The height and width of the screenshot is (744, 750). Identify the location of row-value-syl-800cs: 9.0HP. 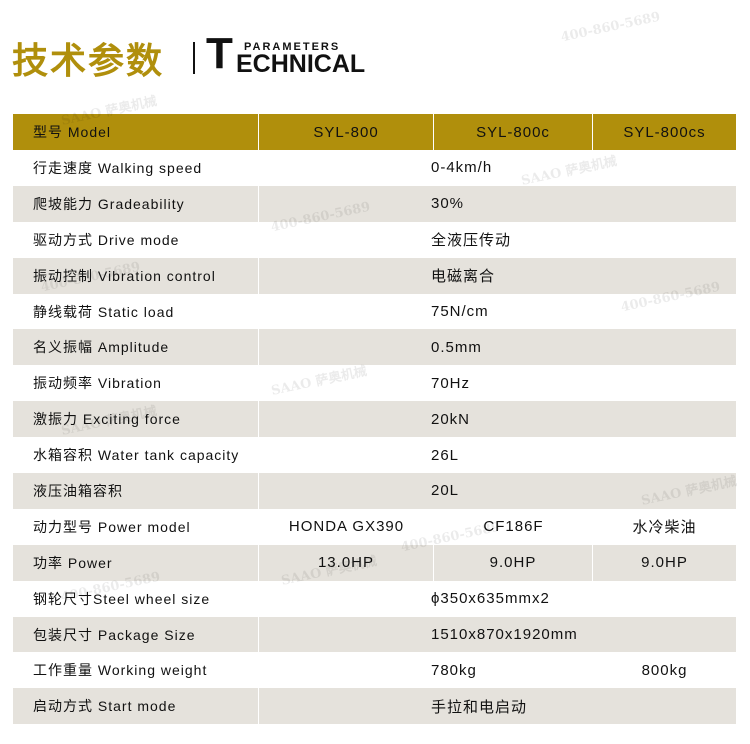
(664, 563).